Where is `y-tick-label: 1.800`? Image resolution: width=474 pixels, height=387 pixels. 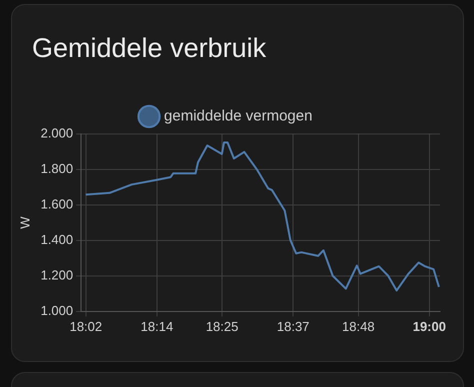
y-tick-label: 1.800 is located at coordinates (57, 168).